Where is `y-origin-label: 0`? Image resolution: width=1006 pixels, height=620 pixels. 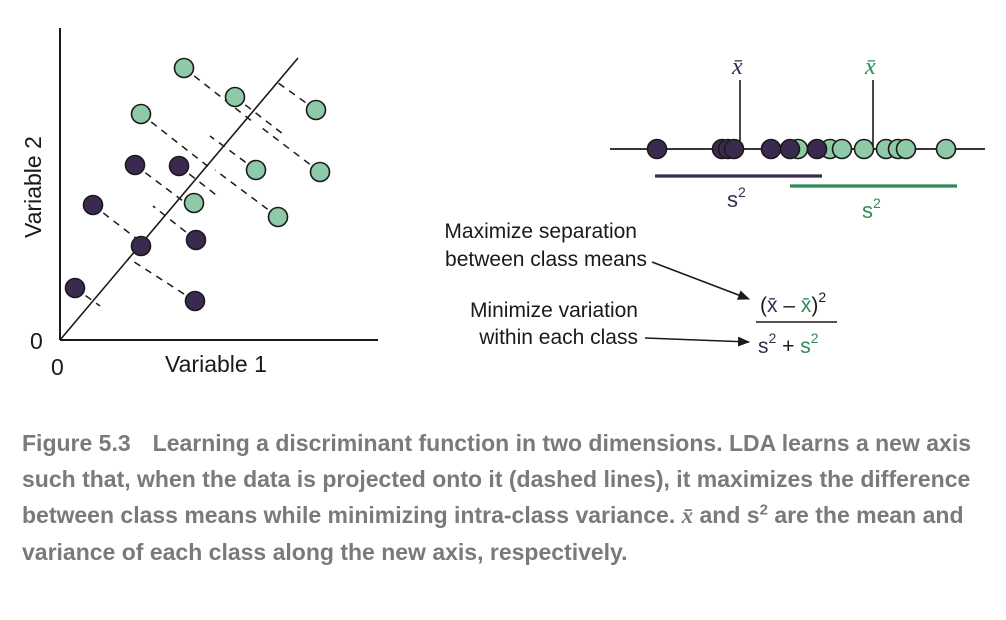
y-origin-label: 0 is located at coordinates (36, 341).